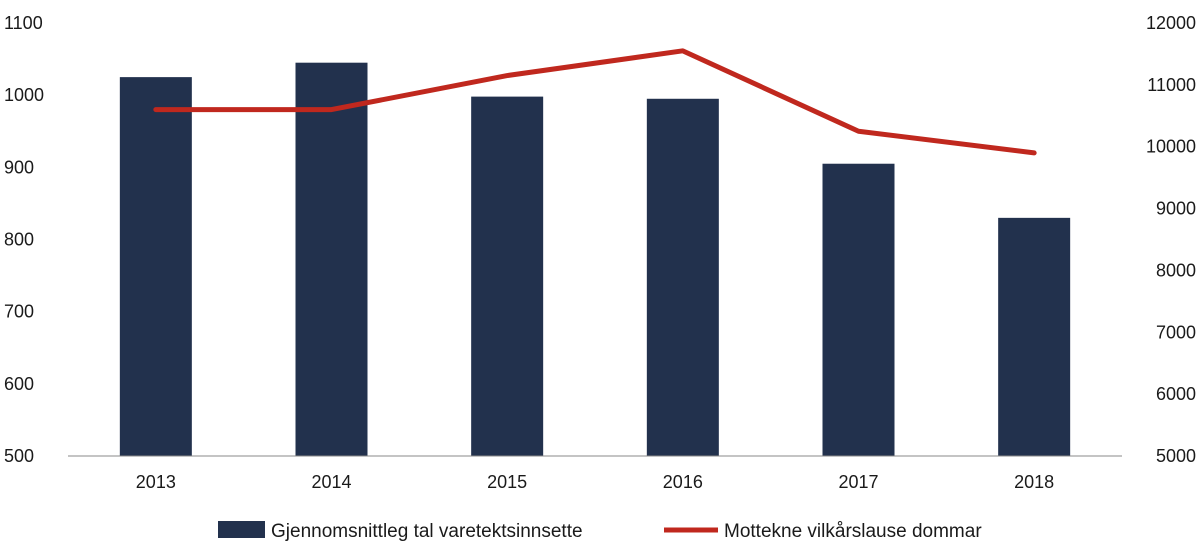 The height and width of the screenshot is (558, 1200). Describe the element at coordinates (23, 23) in the screenshot. I see `left-tick-label: 1100` at that location.